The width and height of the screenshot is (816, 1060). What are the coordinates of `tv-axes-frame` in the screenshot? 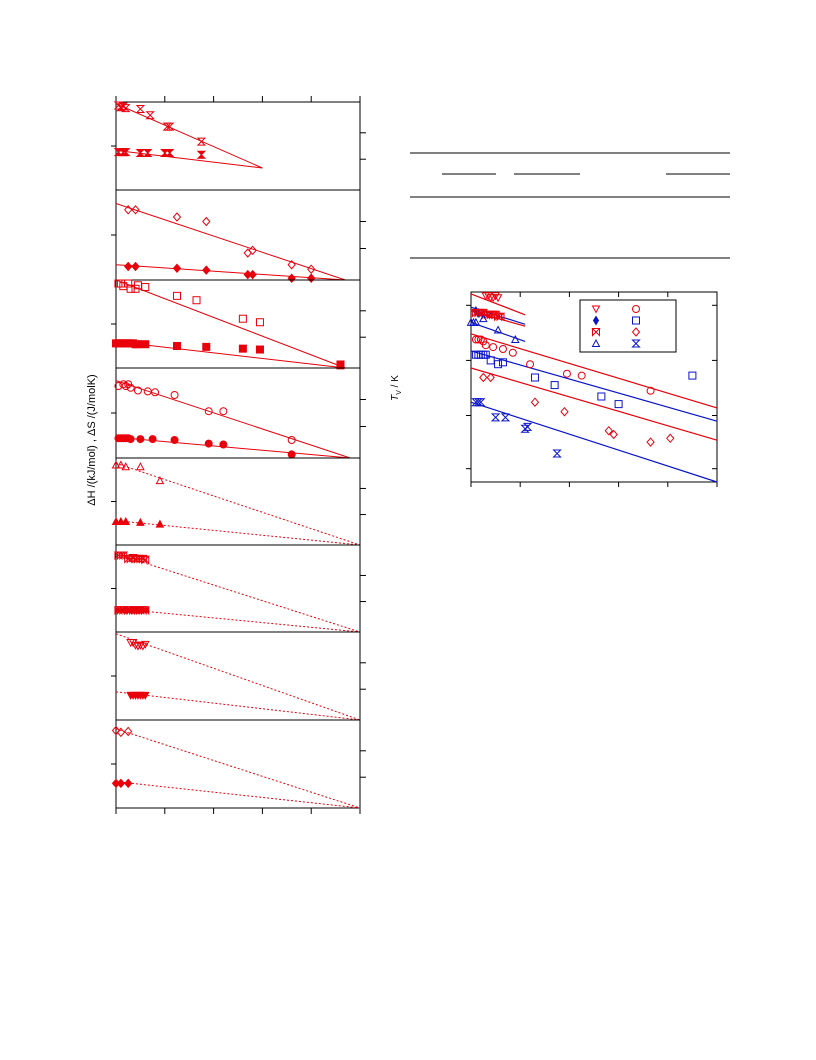 It's located at (594, 387).